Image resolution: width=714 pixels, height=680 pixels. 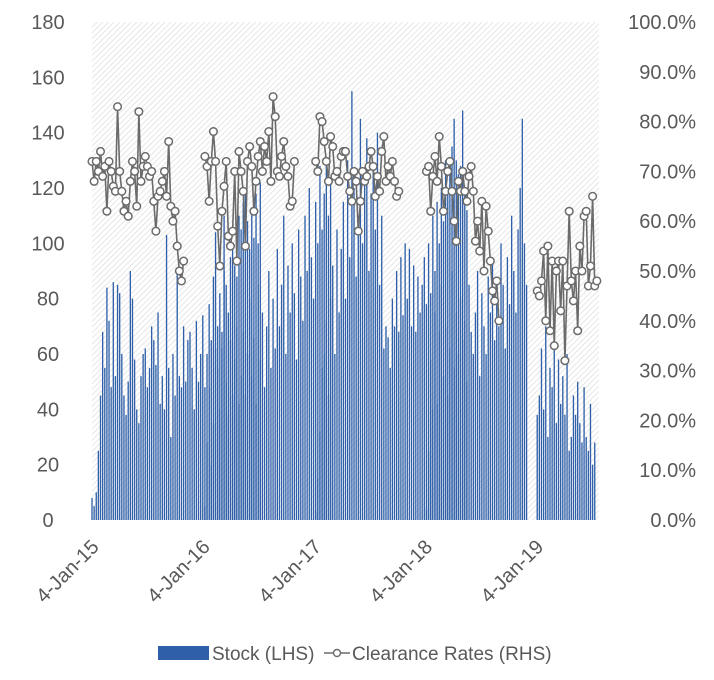 What do you see at coordinates (67, 571) in the screenshot?
I see `x-tick-label: 4-Jan-15` at bounding box center [67, 571].